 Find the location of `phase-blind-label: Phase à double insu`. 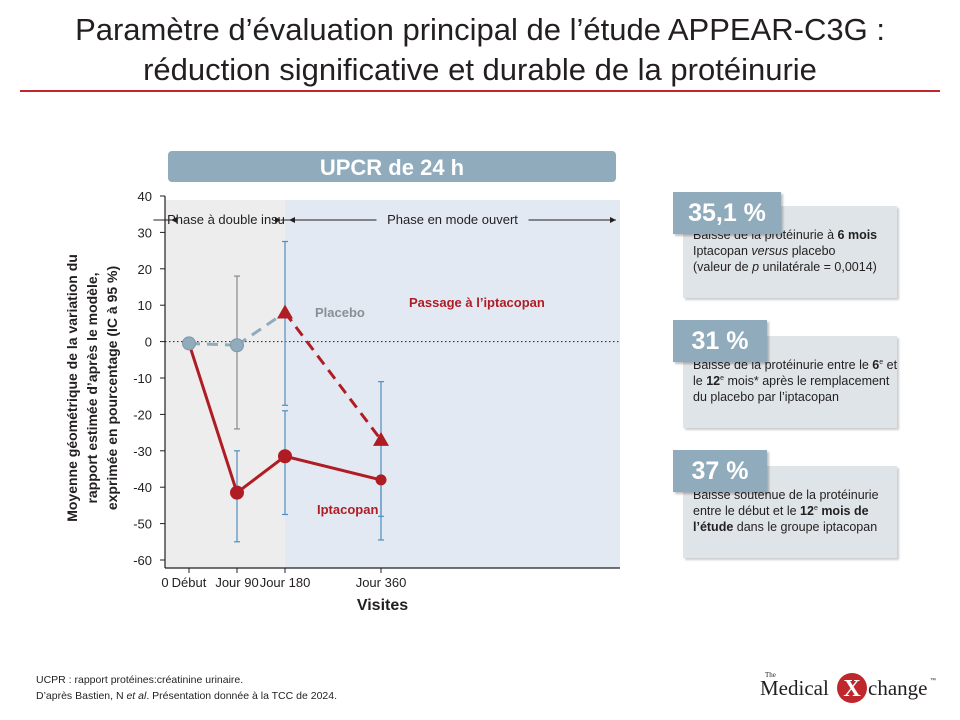

phase-blind-label: Phase à double insu is located at coordinates (226, 219).